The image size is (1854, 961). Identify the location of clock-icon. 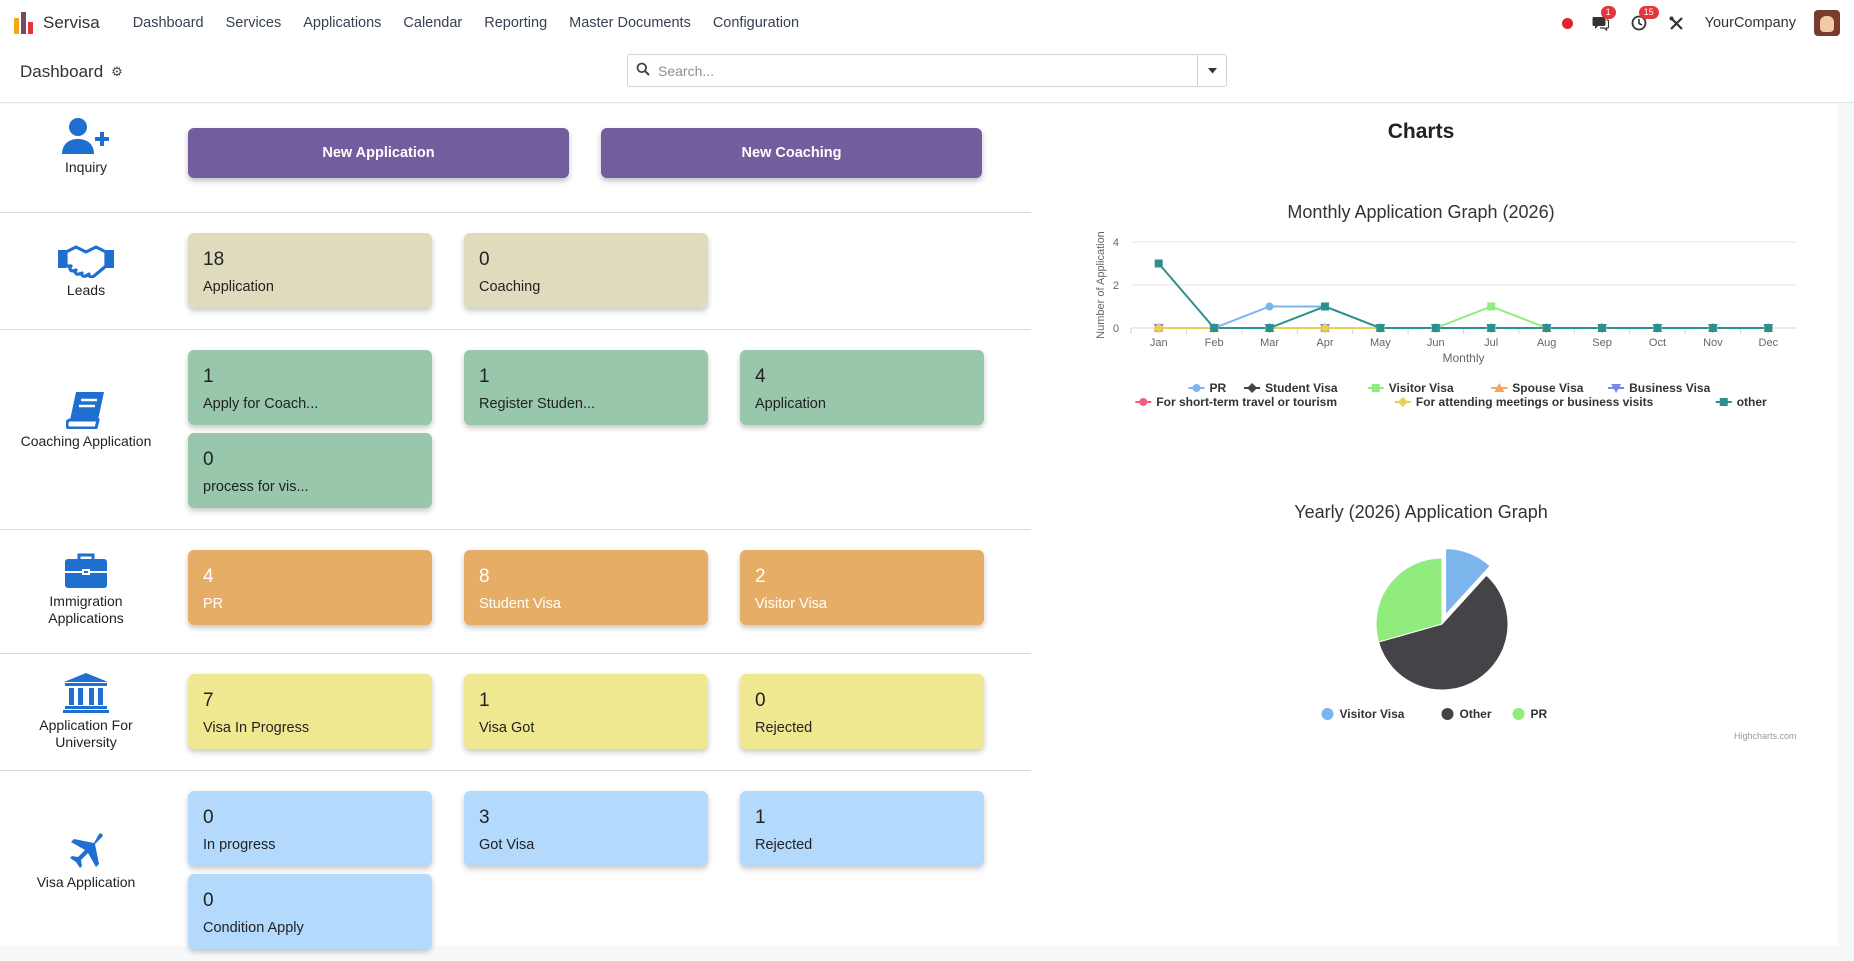
(1639, 23).